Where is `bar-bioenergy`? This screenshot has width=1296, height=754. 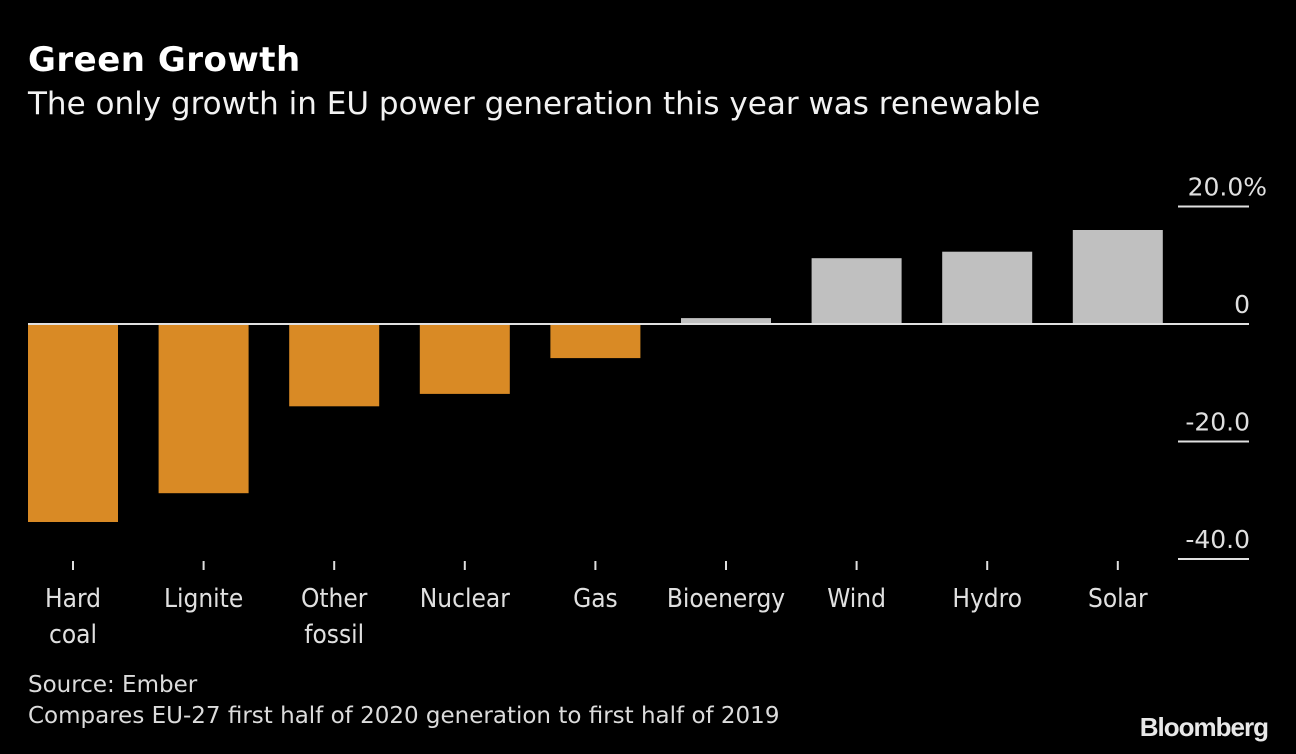
bar-bioenergy is located at coordinates (726, 321).